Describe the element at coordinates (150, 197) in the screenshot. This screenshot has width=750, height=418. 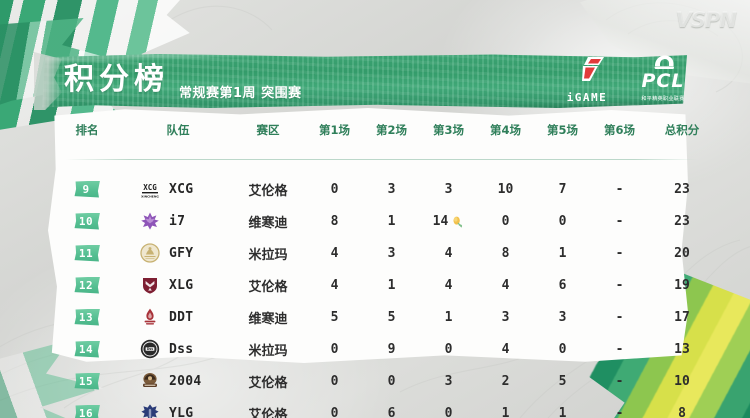
I see `svg-text: XINCHENG` at that location.